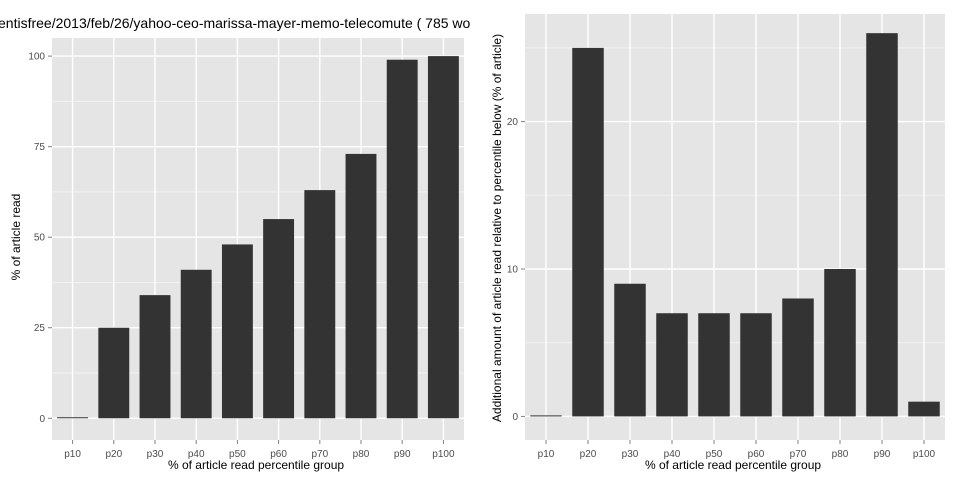 The height and width of the screenshot is (480, 960). What do you see at coordinates (155, 357) in the screenshot?
I see `bar-p30-left` at bounding box center [155, 357].